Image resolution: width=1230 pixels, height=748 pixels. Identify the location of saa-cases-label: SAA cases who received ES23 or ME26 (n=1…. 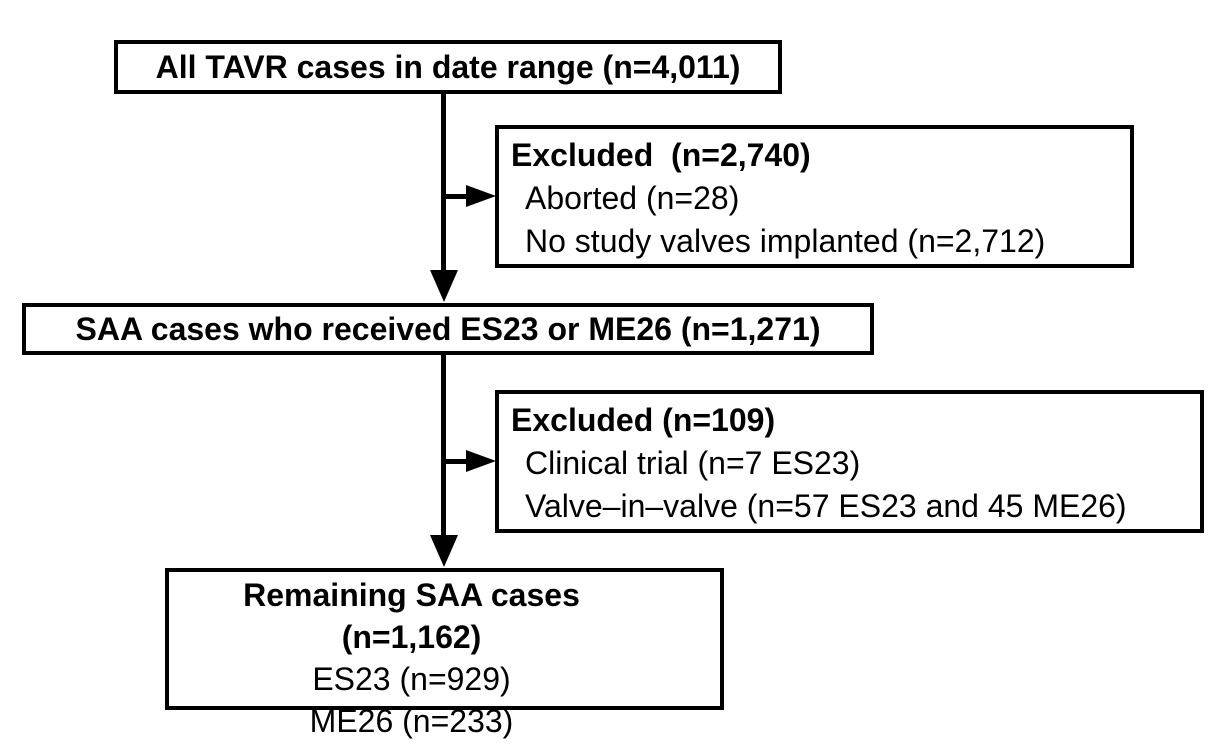
(448, 328).